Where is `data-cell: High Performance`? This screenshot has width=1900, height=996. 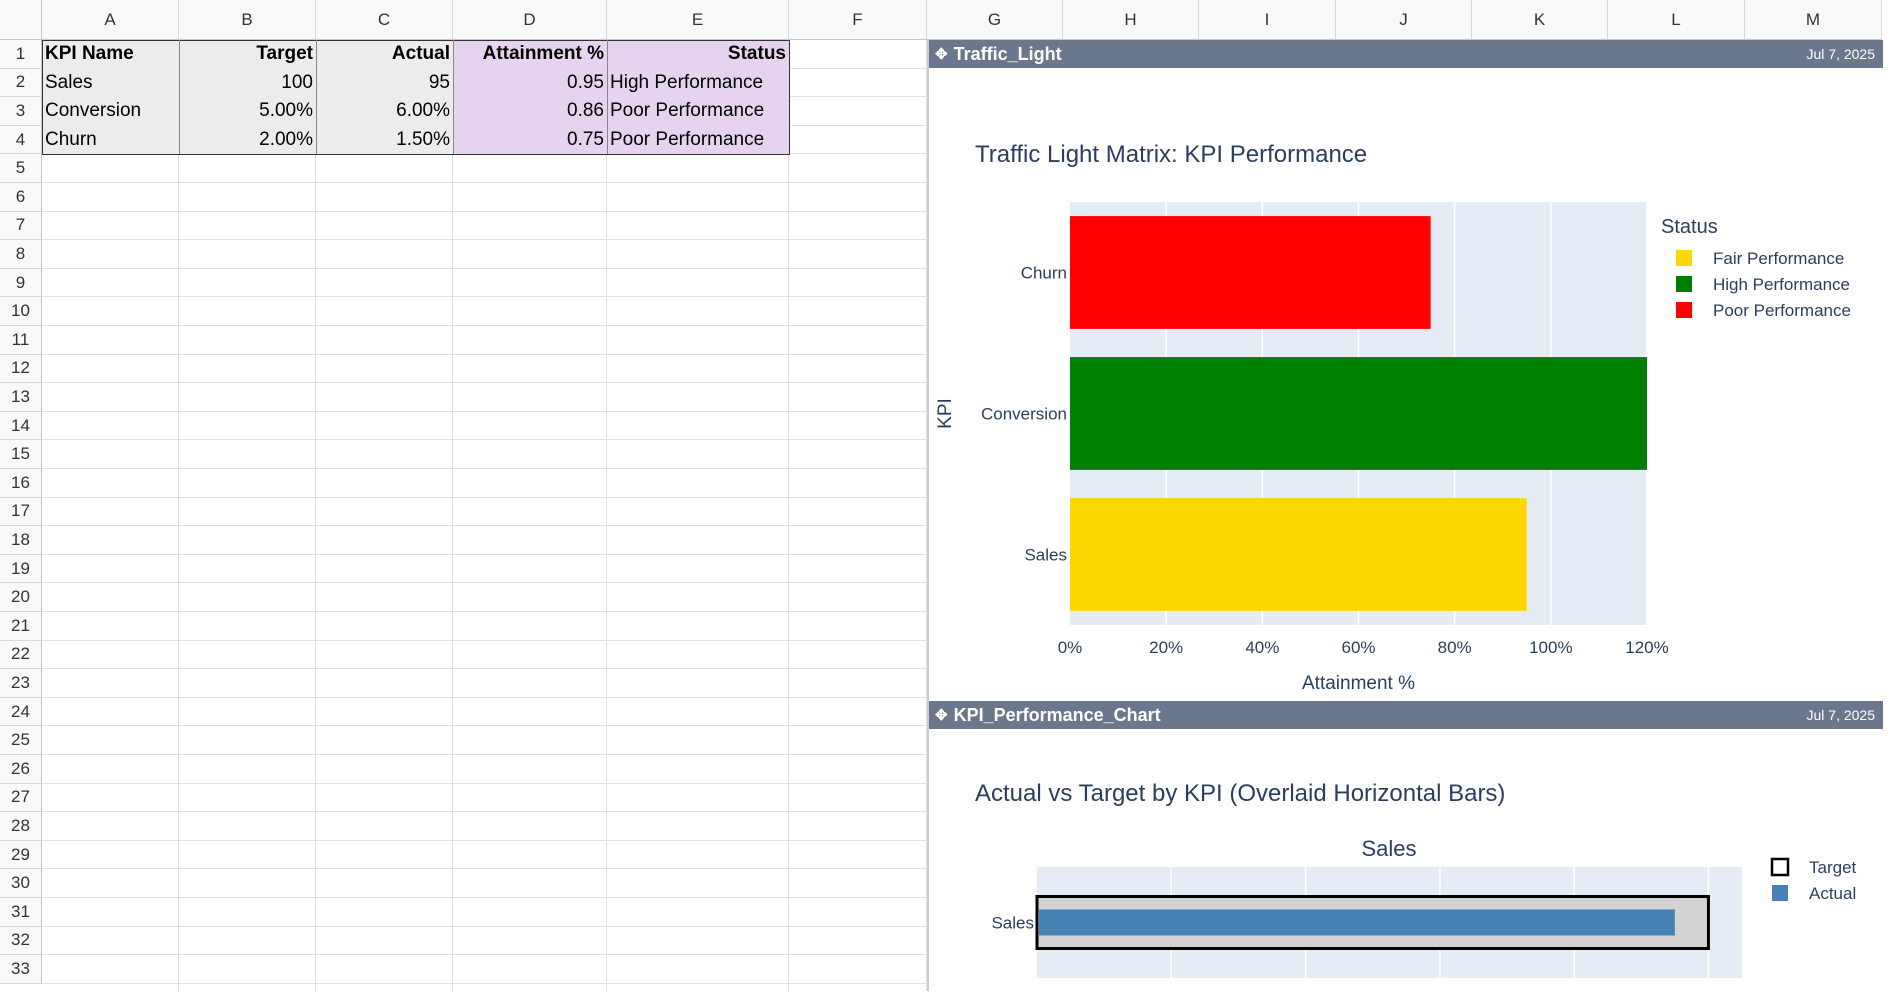
data-cell: High Performance is located at coordinates (698, 83).